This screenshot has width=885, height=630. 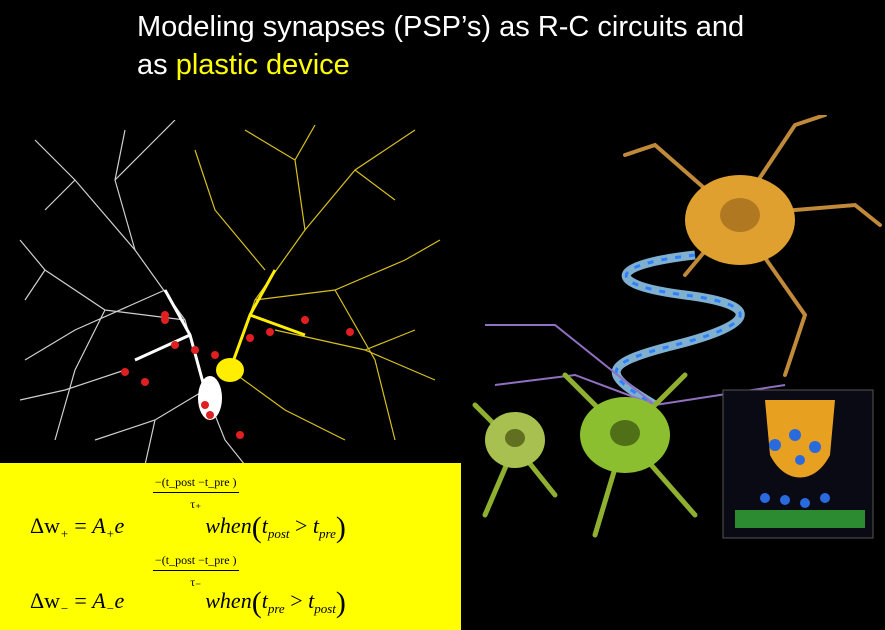 I want to click on eq1-cond-right: t, so click(x=316, y=525).